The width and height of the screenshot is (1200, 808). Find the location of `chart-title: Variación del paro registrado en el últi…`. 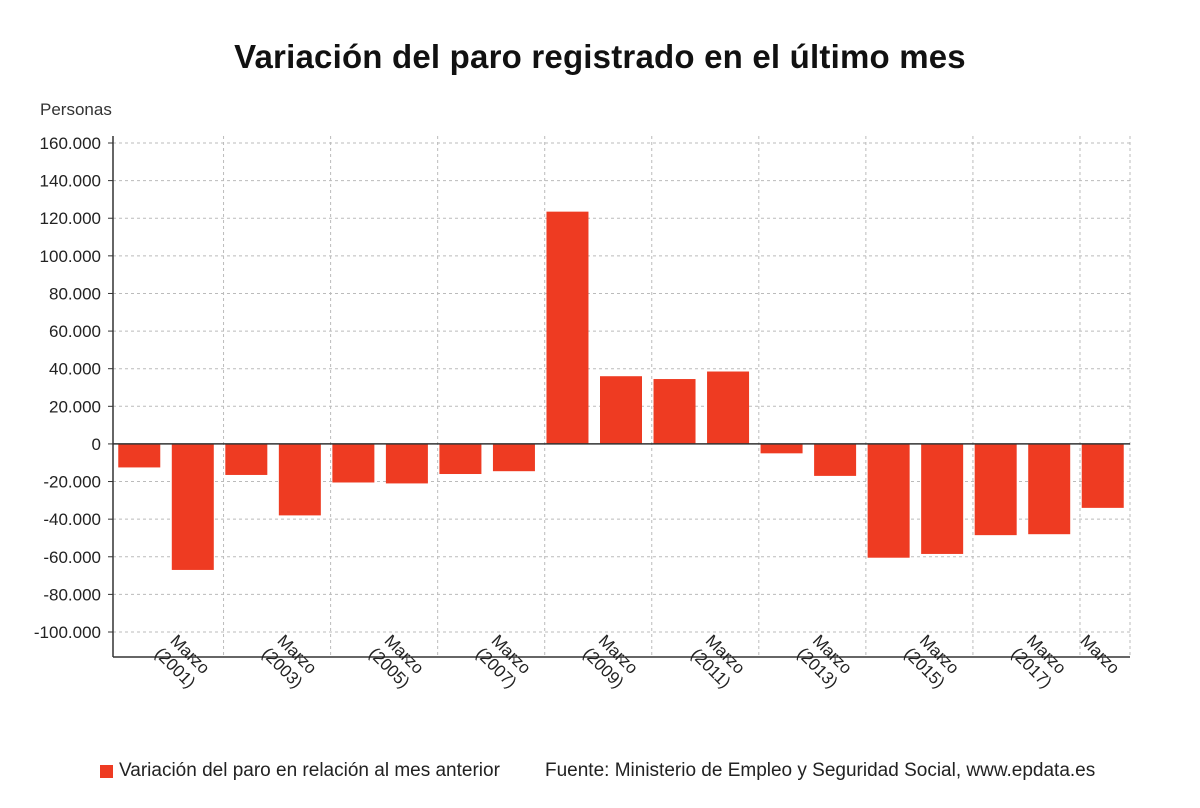

chart-title: Variación del paro registrado en el últi… is located at coordinates (600, 56).